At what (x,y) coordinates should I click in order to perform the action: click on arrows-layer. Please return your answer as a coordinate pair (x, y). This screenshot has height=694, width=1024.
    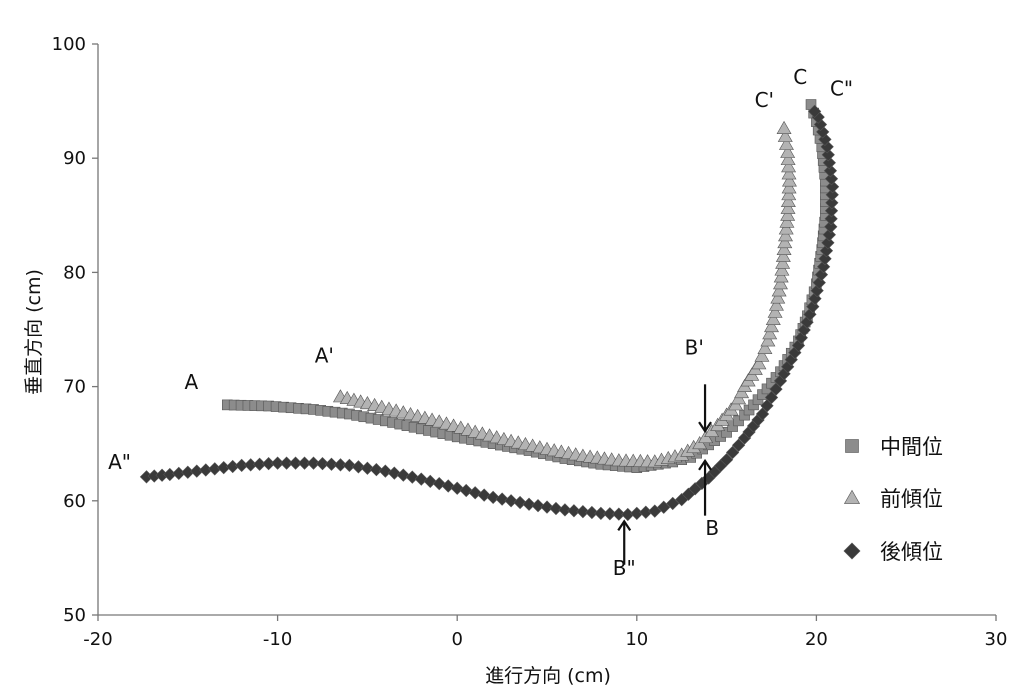
    Looking at the image, I should click on (664, 474).